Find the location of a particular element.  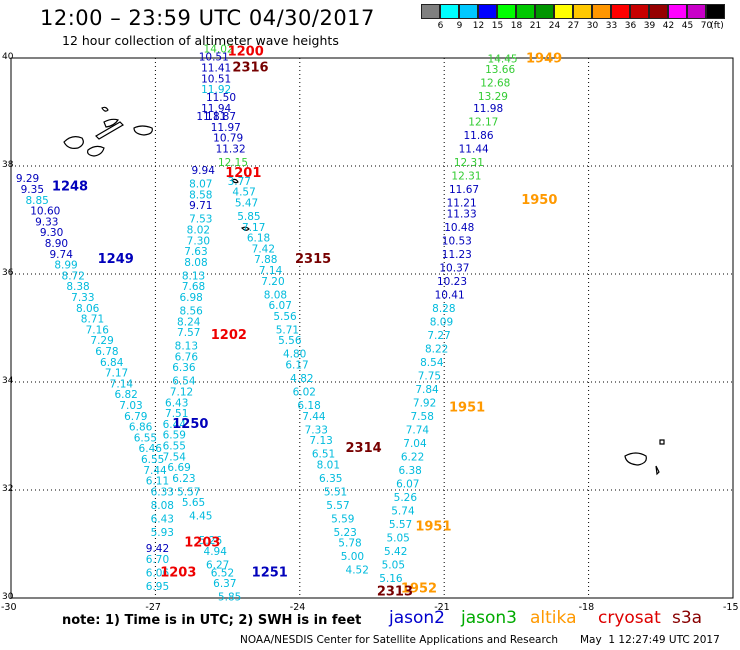

pass-time-label: 1202 is located at coordinates (229, 335).